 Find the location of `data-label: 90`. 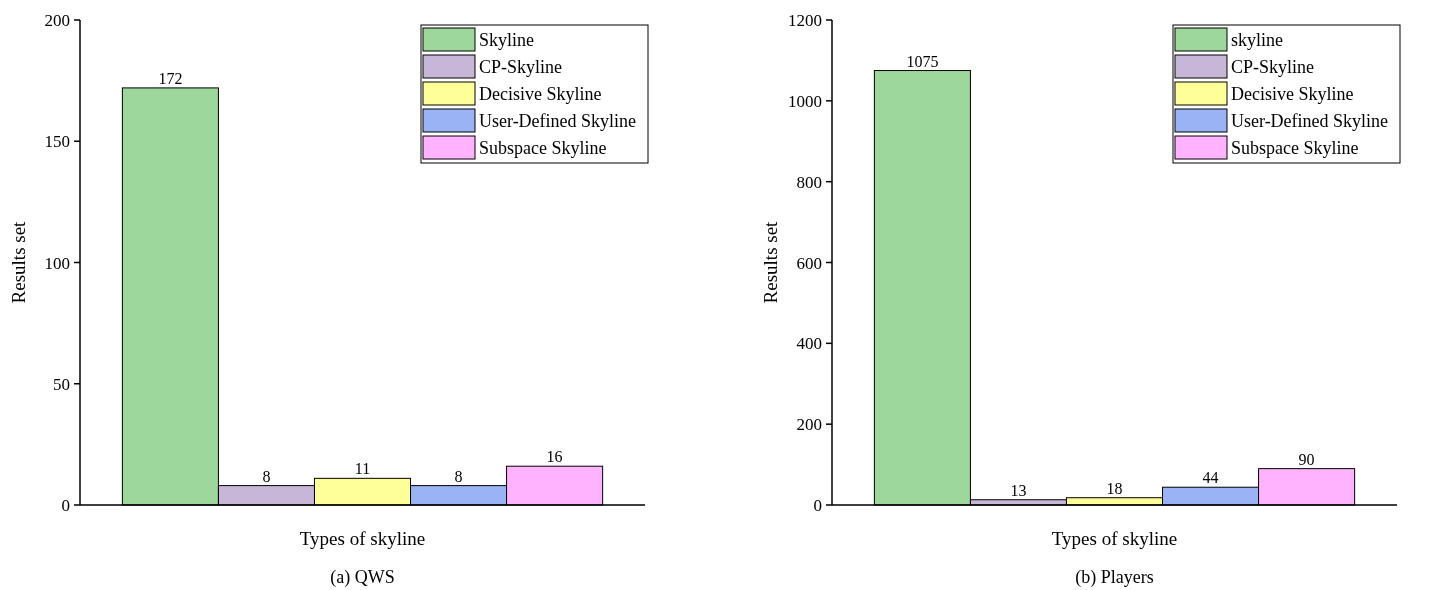

data-label: 90 is located at coordinates (1306, 459).